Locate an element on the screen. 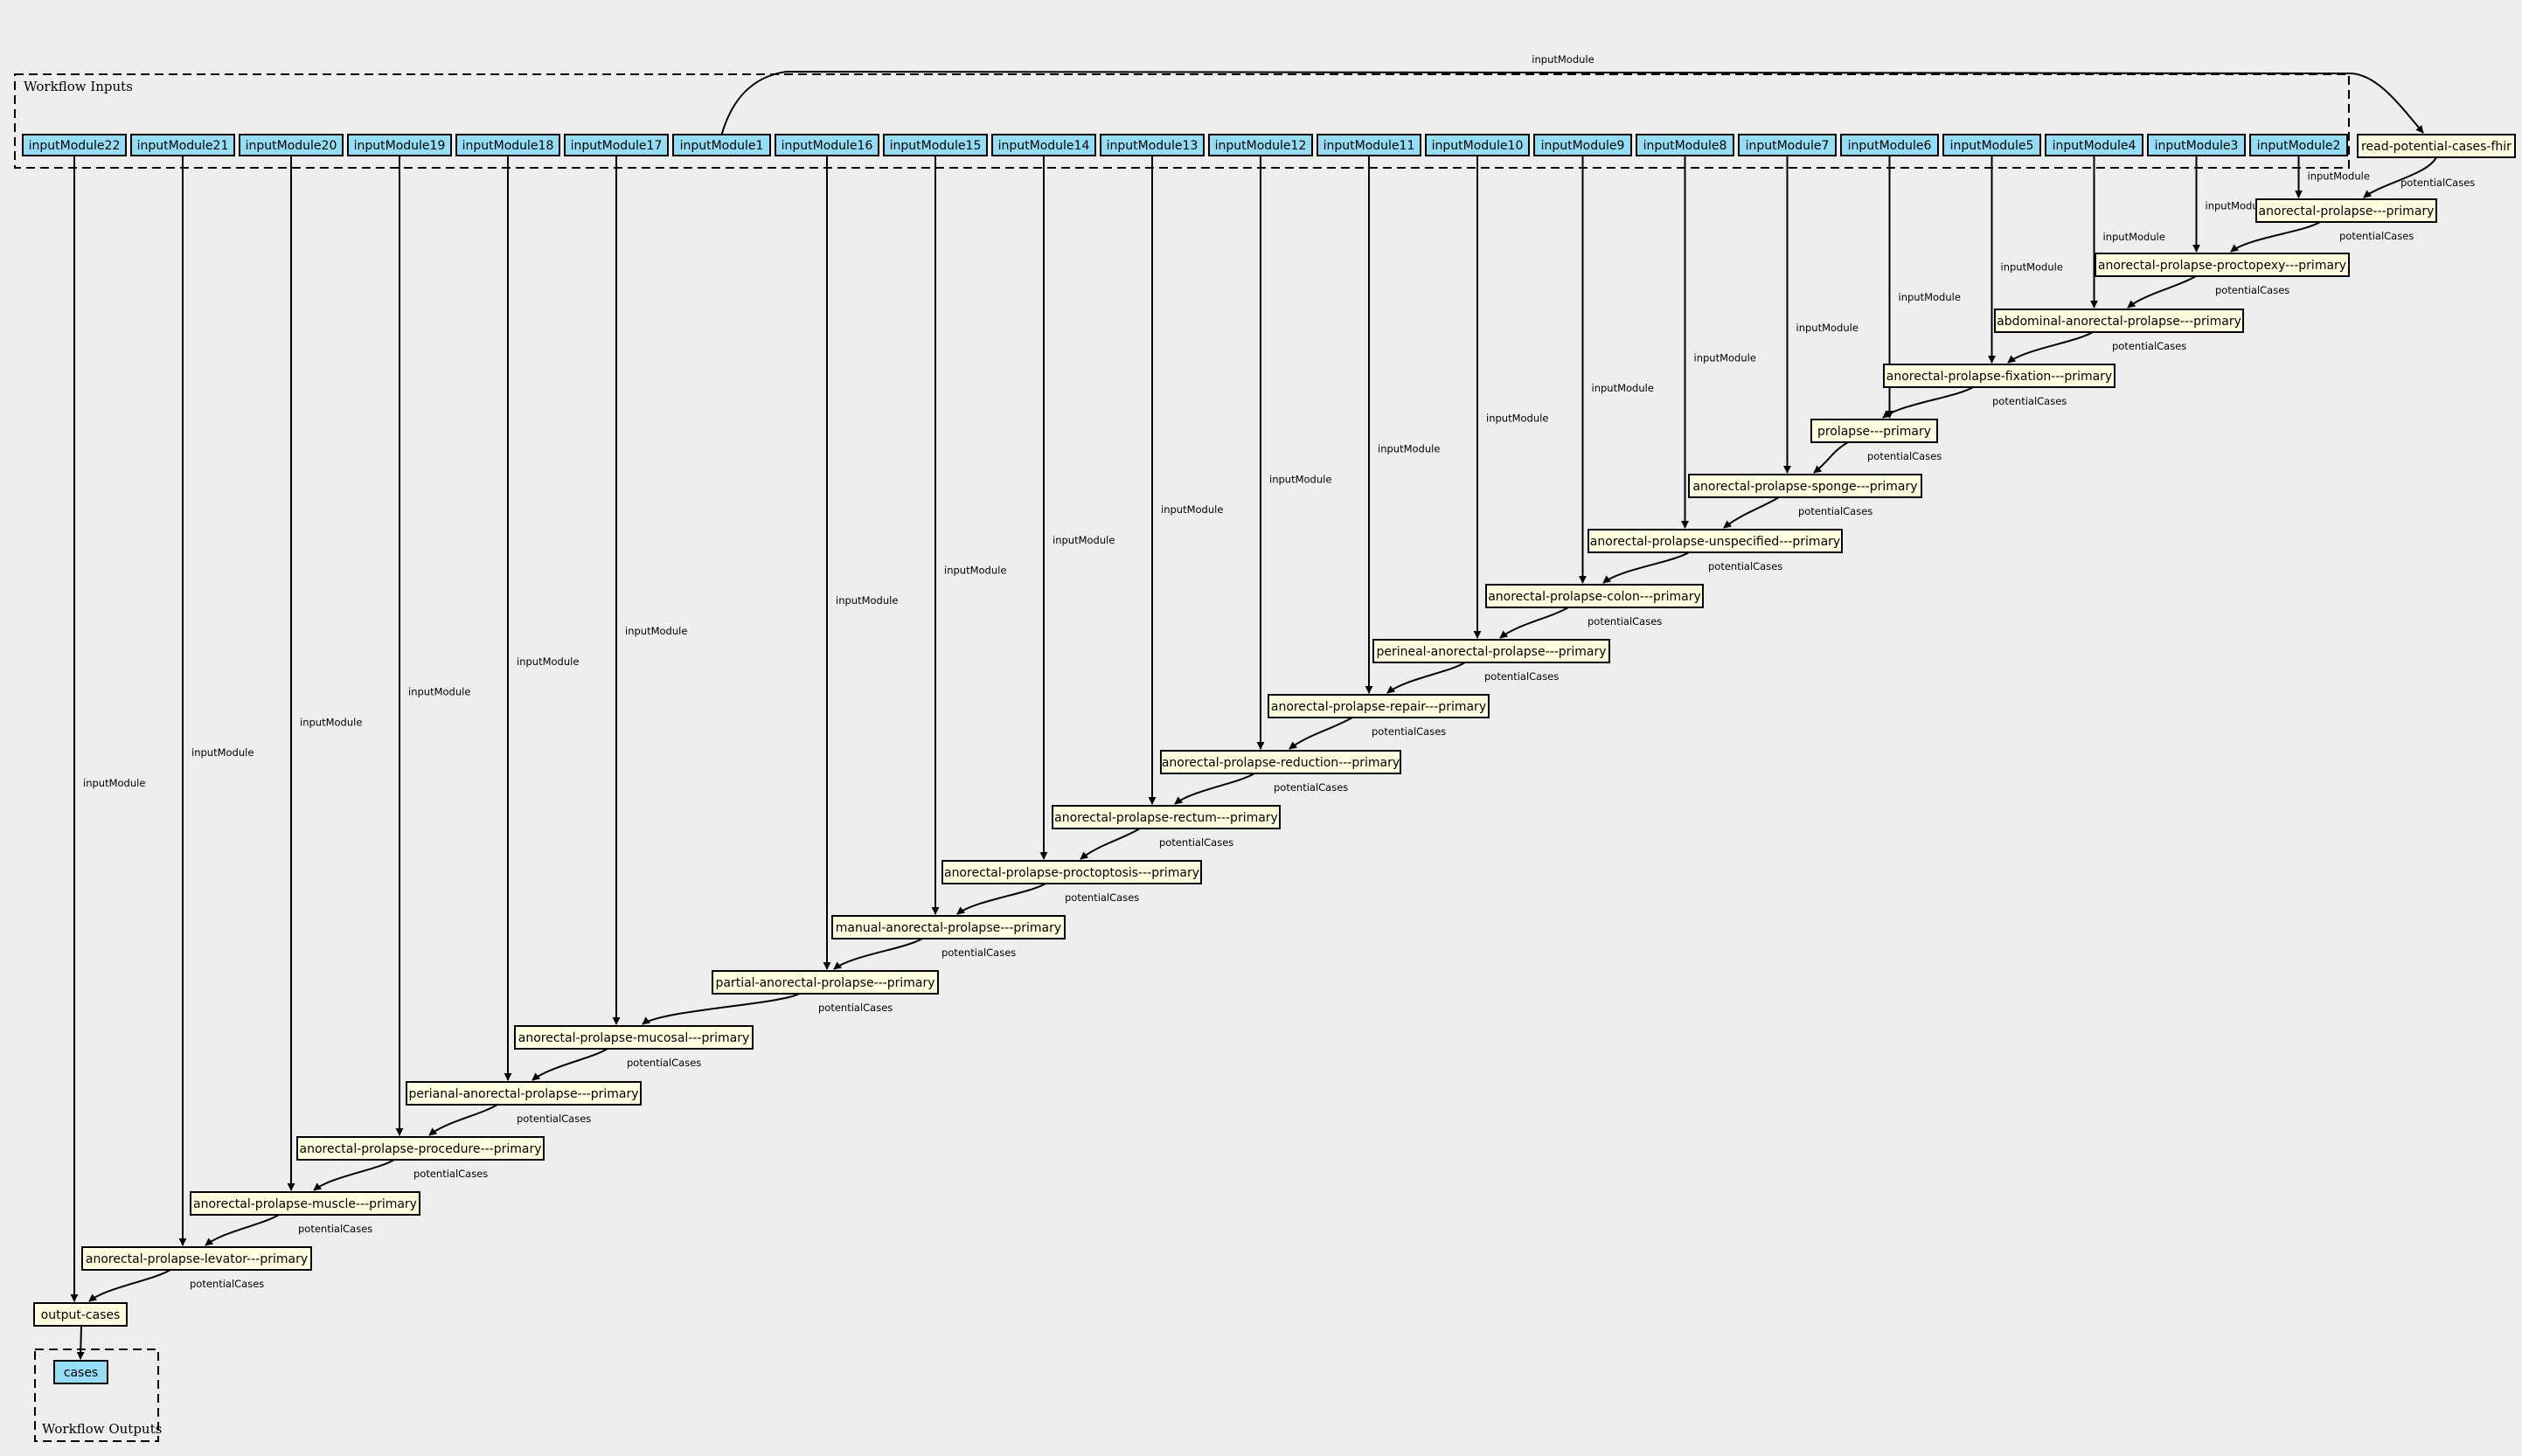 The height and width of the screenshot is (1456, 2522). edge-label-inputmodule17: inputModule is located at coordinates (656, 631).